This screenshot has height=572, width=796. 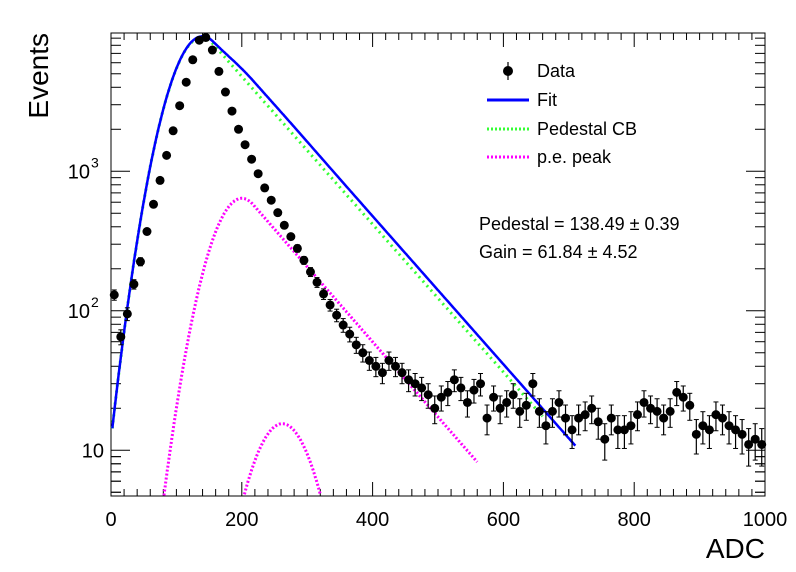 I want to click on legend-label-pe-peak: p.e. peak, so click(x=574, y=157).